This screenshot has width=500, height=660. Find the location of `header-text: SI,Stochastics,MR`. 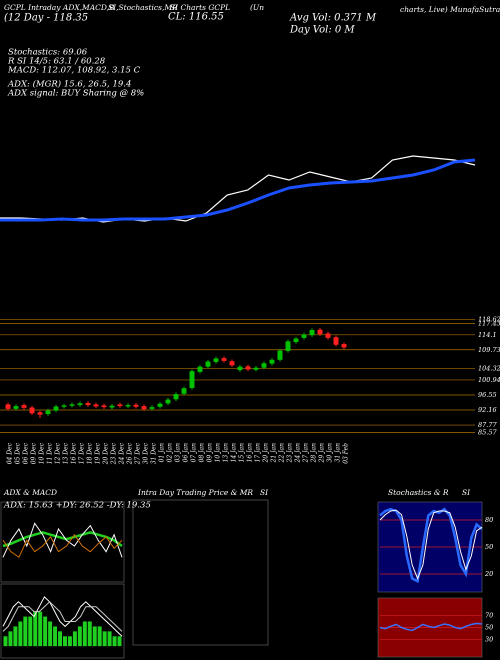

header-text: SI,Stochastics,MR is located at coordinates (143, 7).